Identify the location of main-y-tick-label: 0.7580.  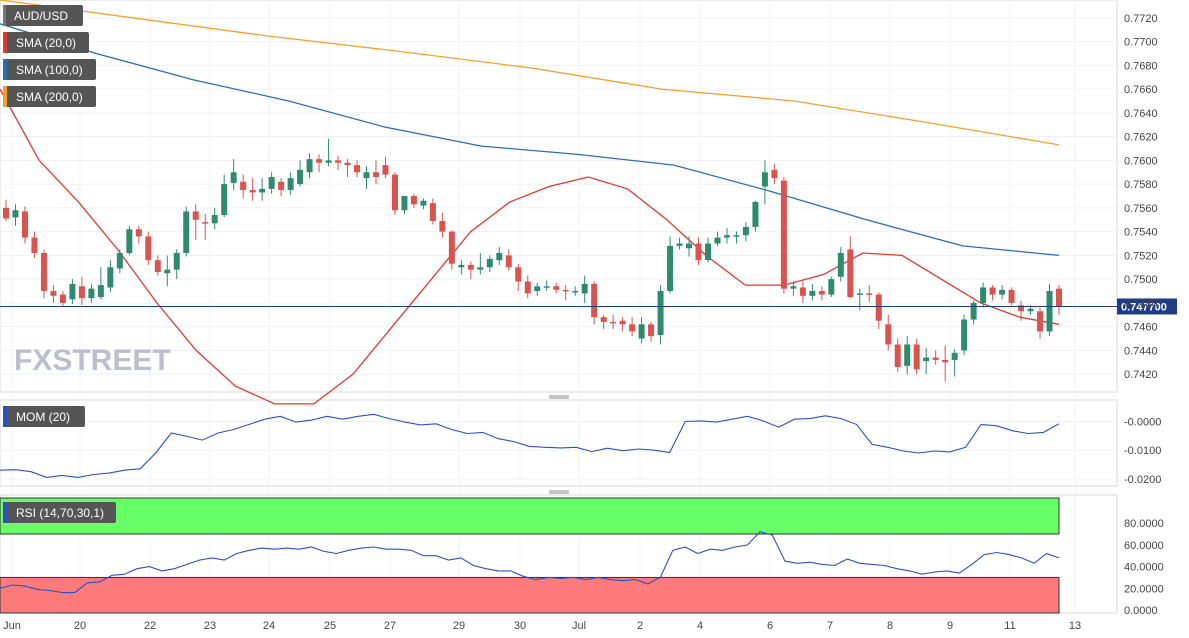
(1141, 185).